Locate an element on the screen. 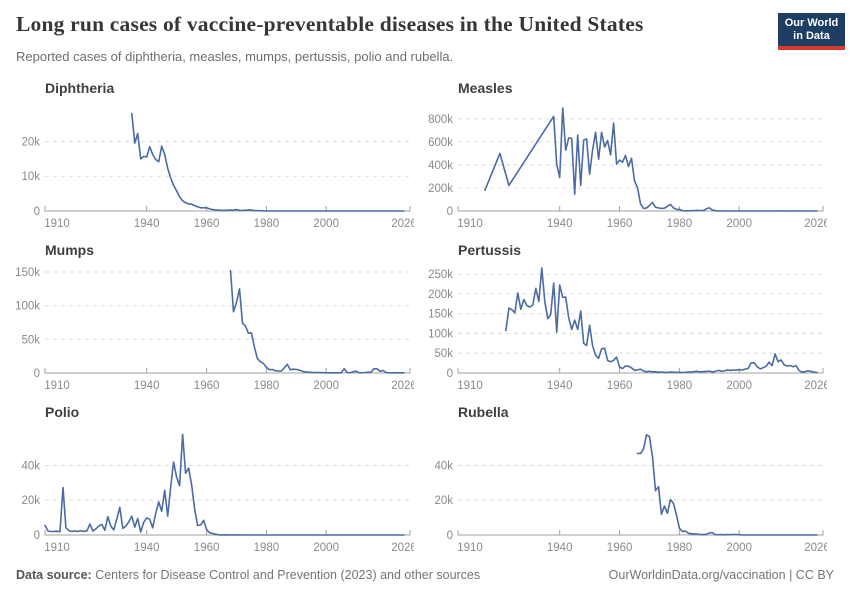 The height and width of the screenshot is (600, 850). y-tick-label: 800k is located at coordinates (440, 120).